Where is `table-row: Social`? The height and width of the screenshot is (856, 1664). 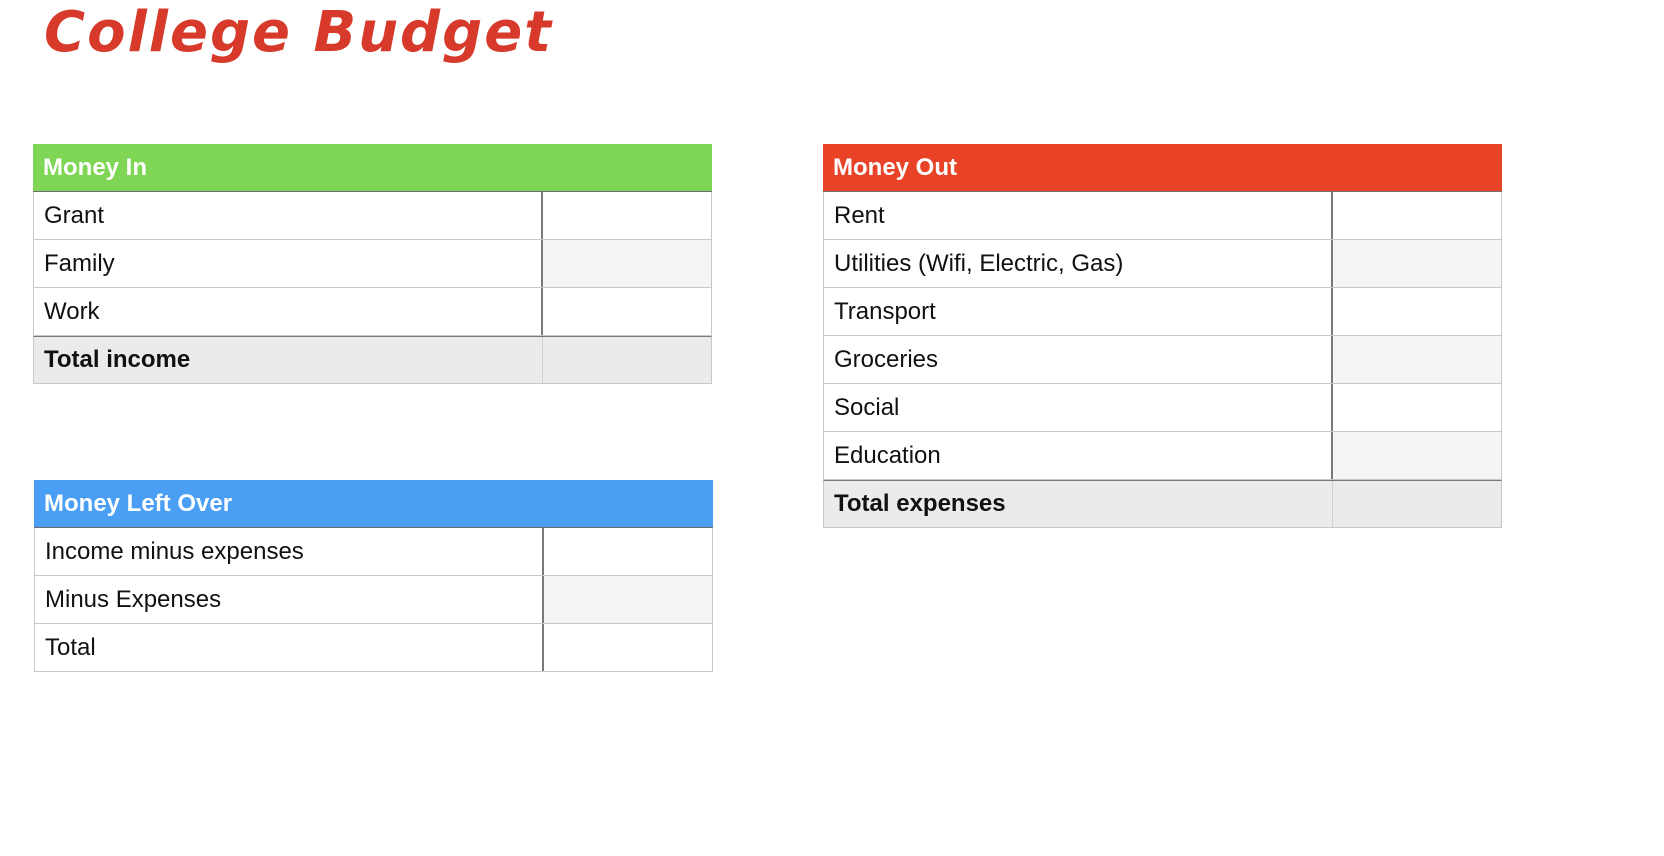
table-row: Social is located at coordinates (1162, 408).